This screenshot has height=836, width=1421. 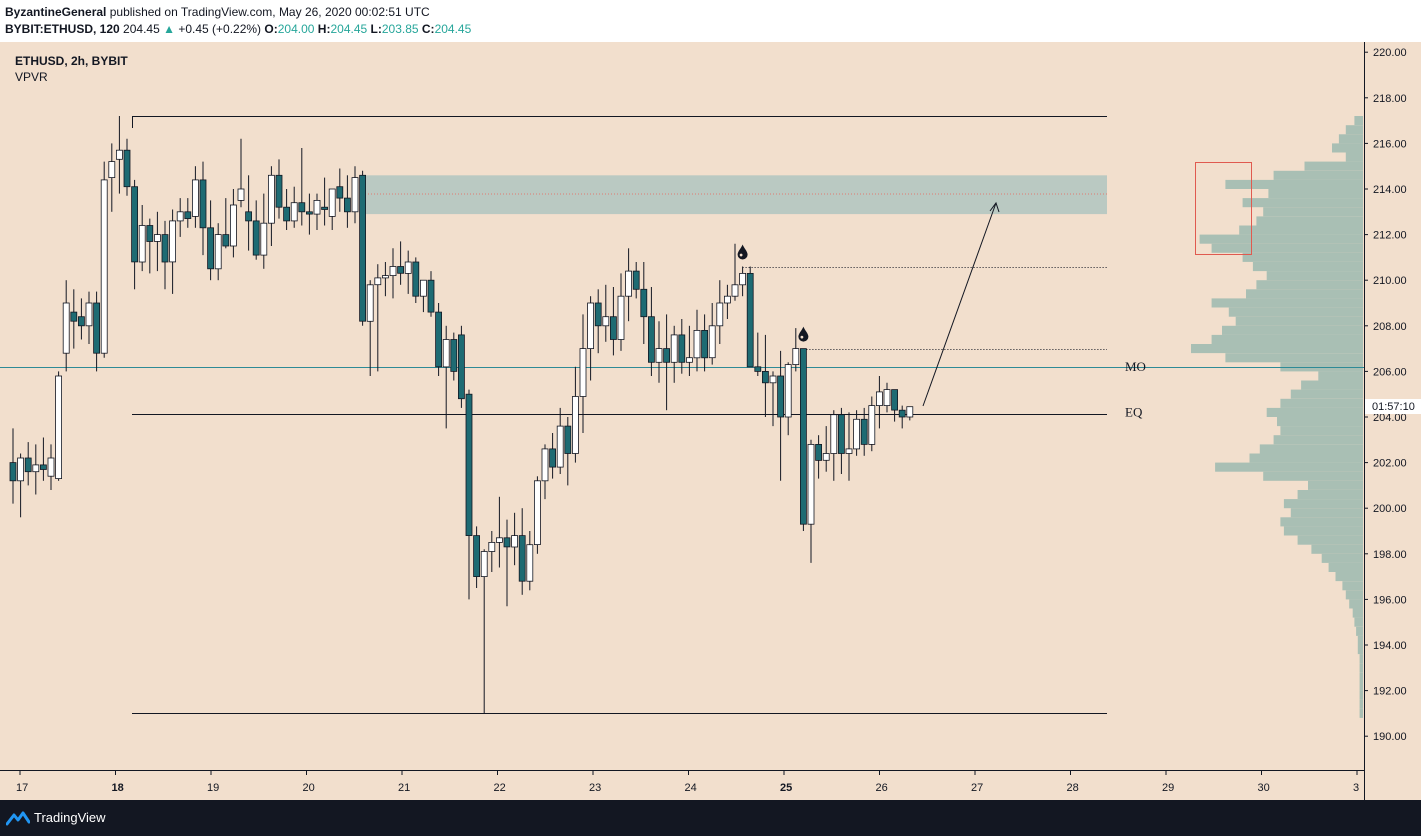 I want to click on symbol-legend: ETHUSD, 2h, BYBIT, so click(x=71, y=61).